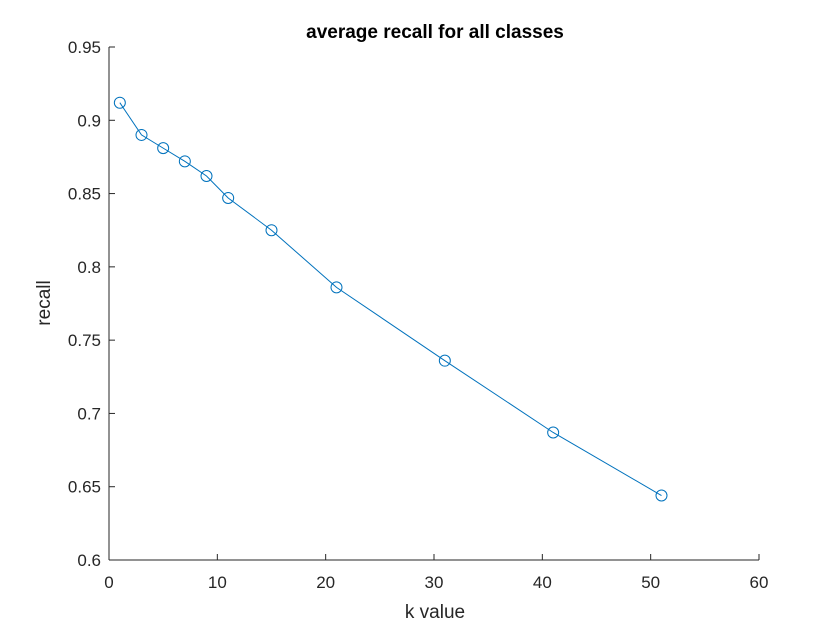 The image size is (840, 630). What do you see at coordinates (84, 194) in the screenshot?
I see `y-tick-label: 0.85` at bounding box center [84, 194].